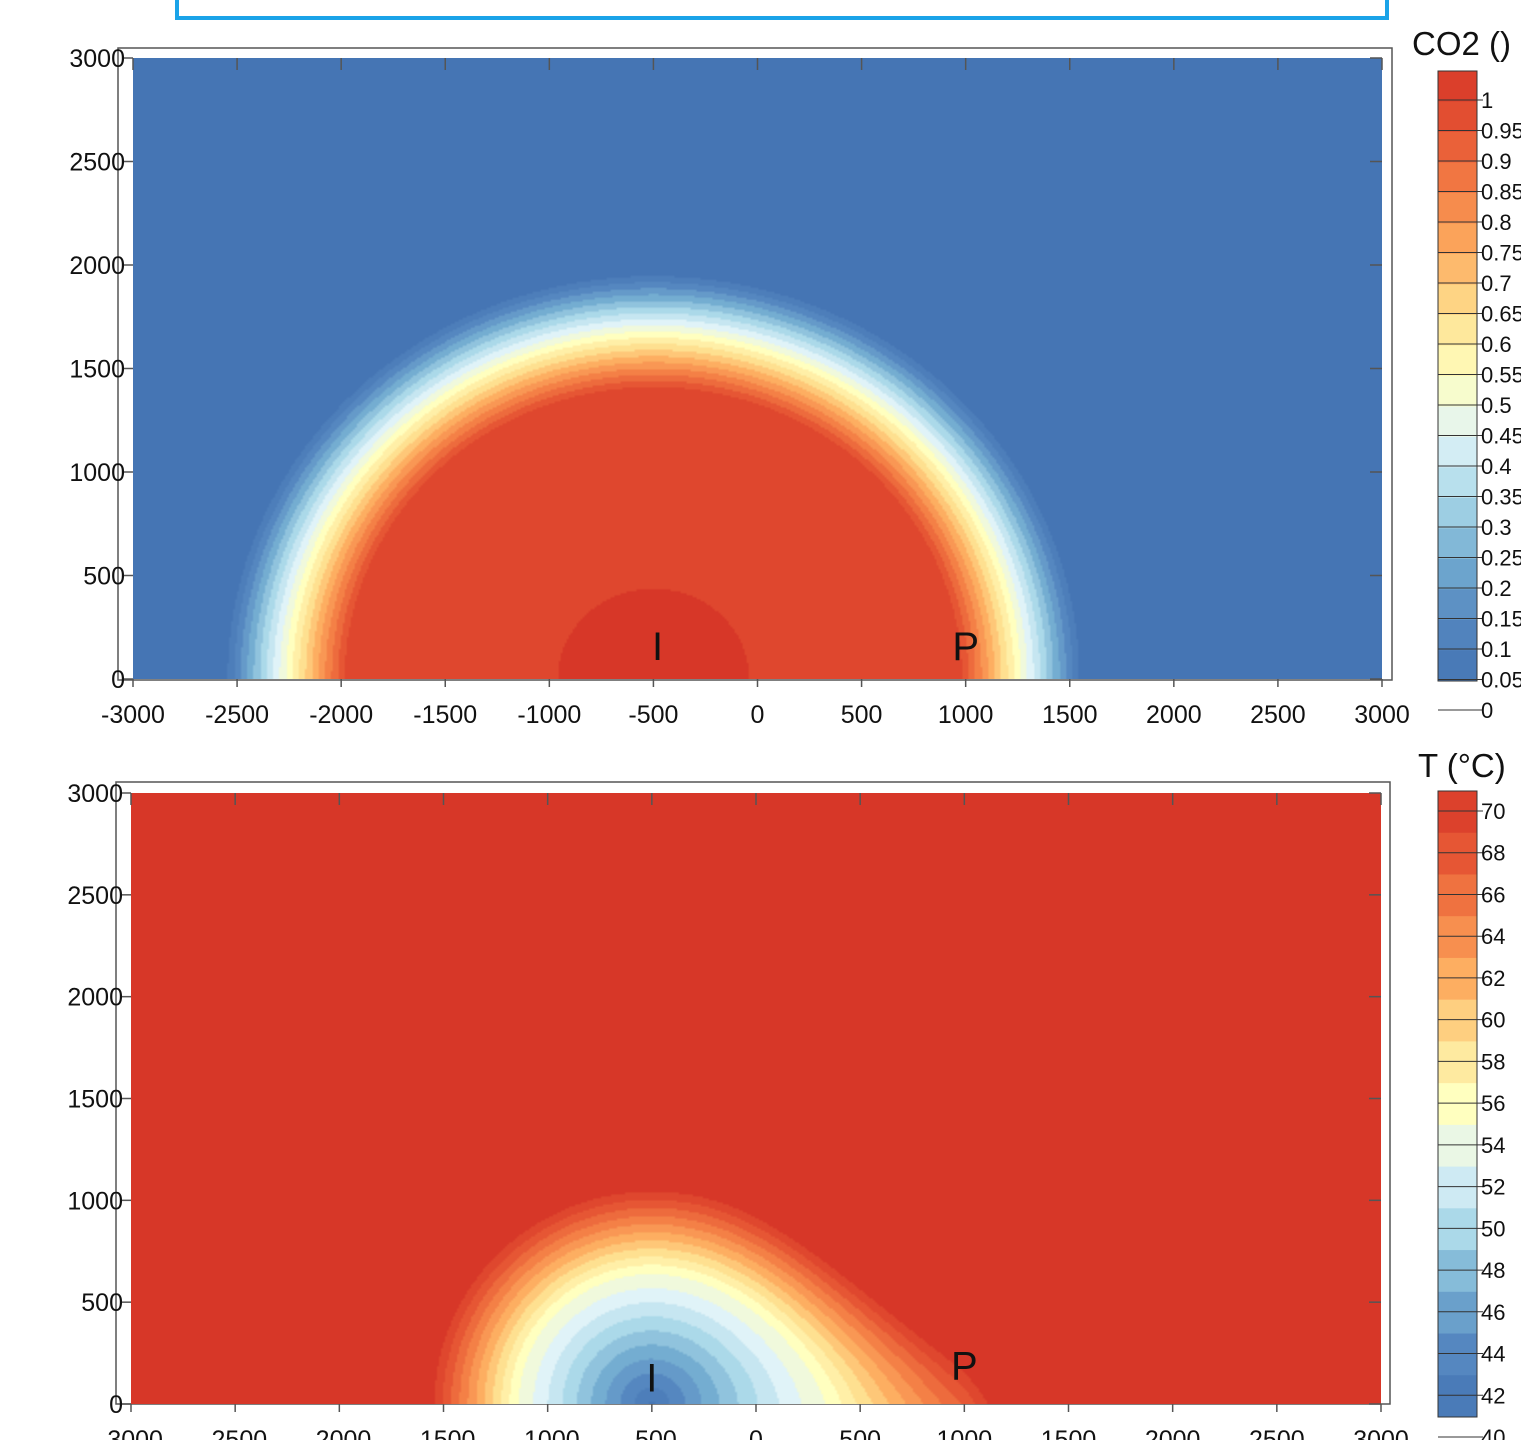 The height and width of the screenshot is (1440, 1521). I want to click on x-tick-label: -2000, so click(339, 1433).